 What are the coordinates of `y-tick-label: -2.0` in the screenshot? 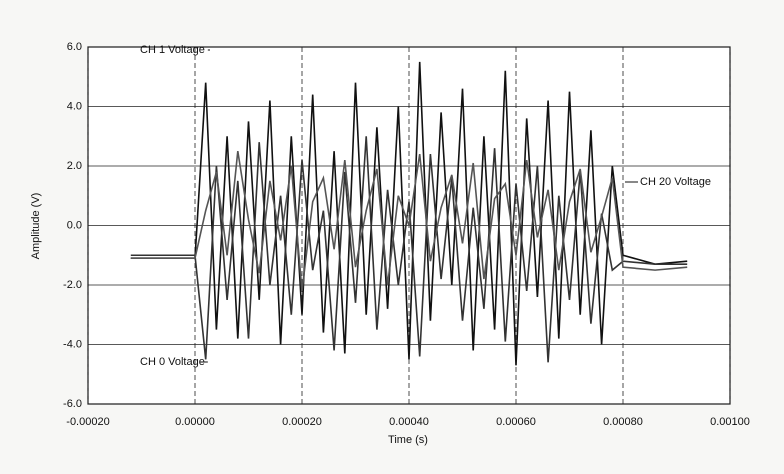 It's located at (72, 285).